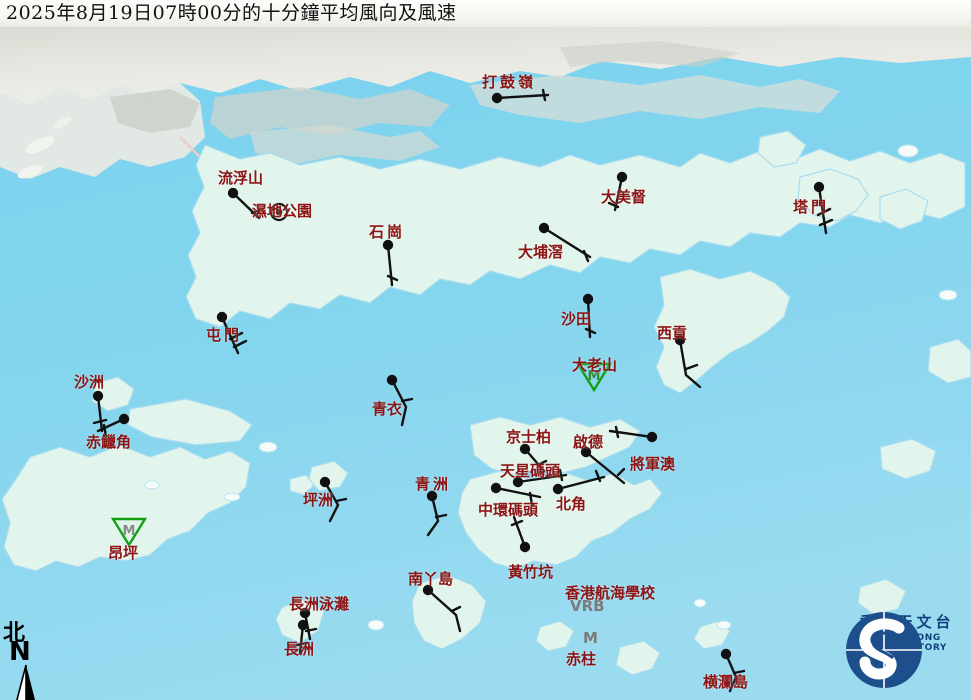 This screenshot has width=971, height=700. I want to click on wind-barb-tap-mun, so click(825, 210).